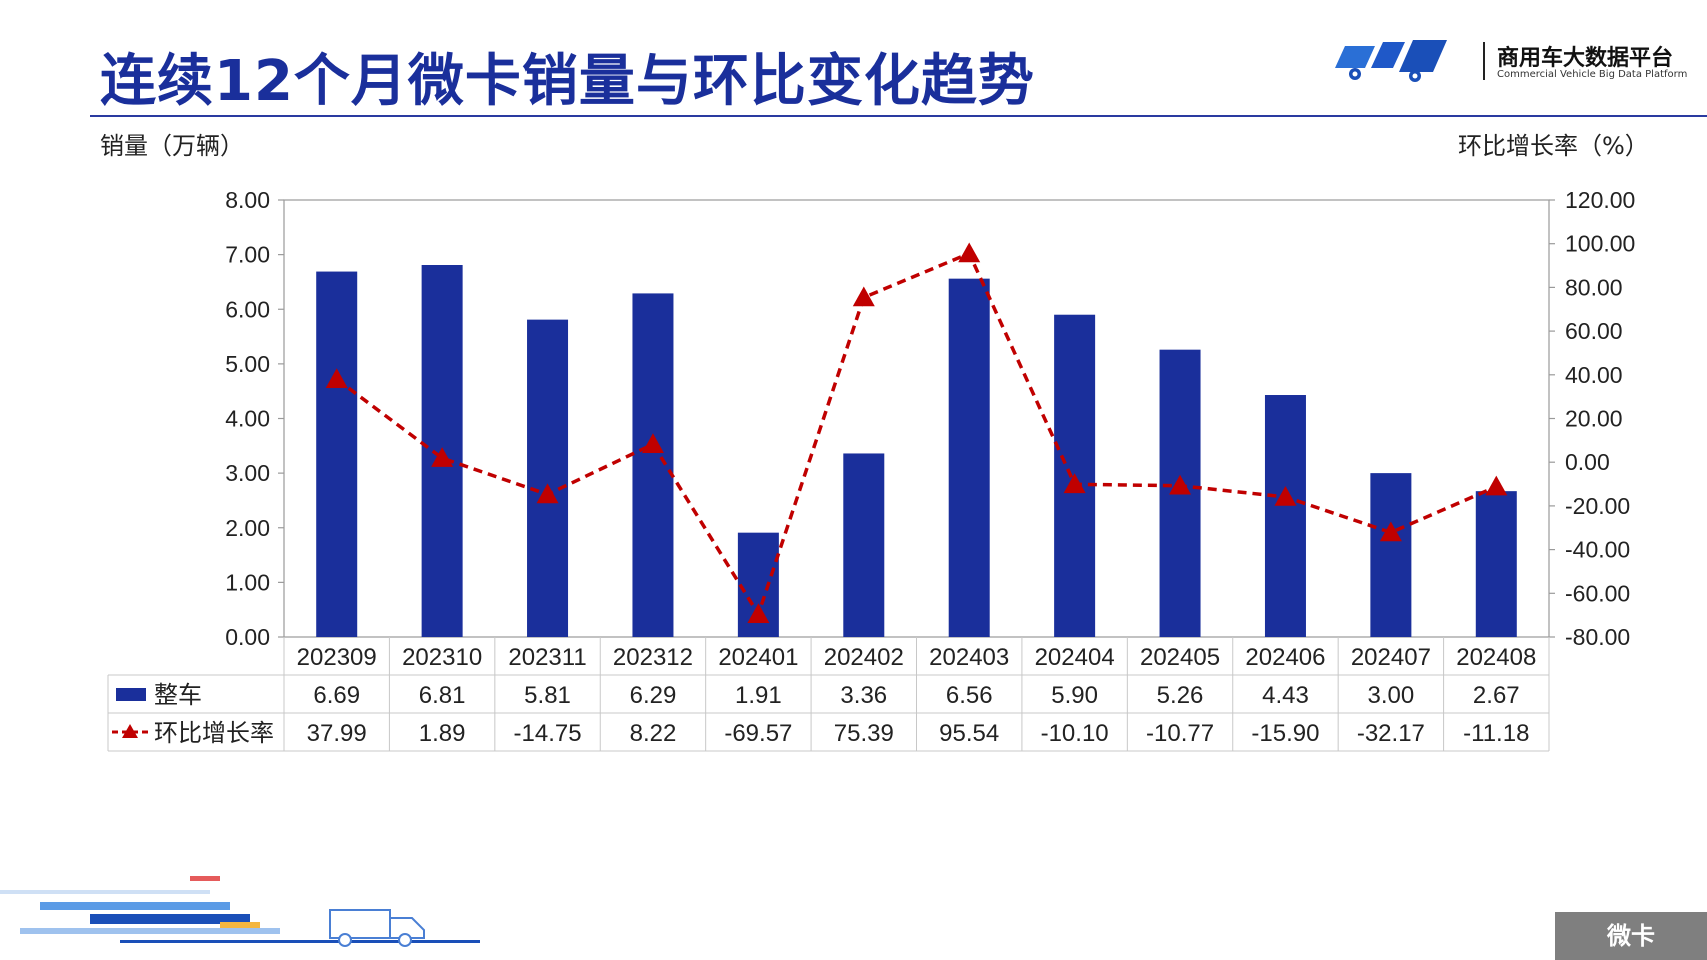 This screenshot has width=1707, height=960. Describe the element at coordinates (1600, 200) in the screenshot. I see `y2-tick-label: 120.00` at that location.